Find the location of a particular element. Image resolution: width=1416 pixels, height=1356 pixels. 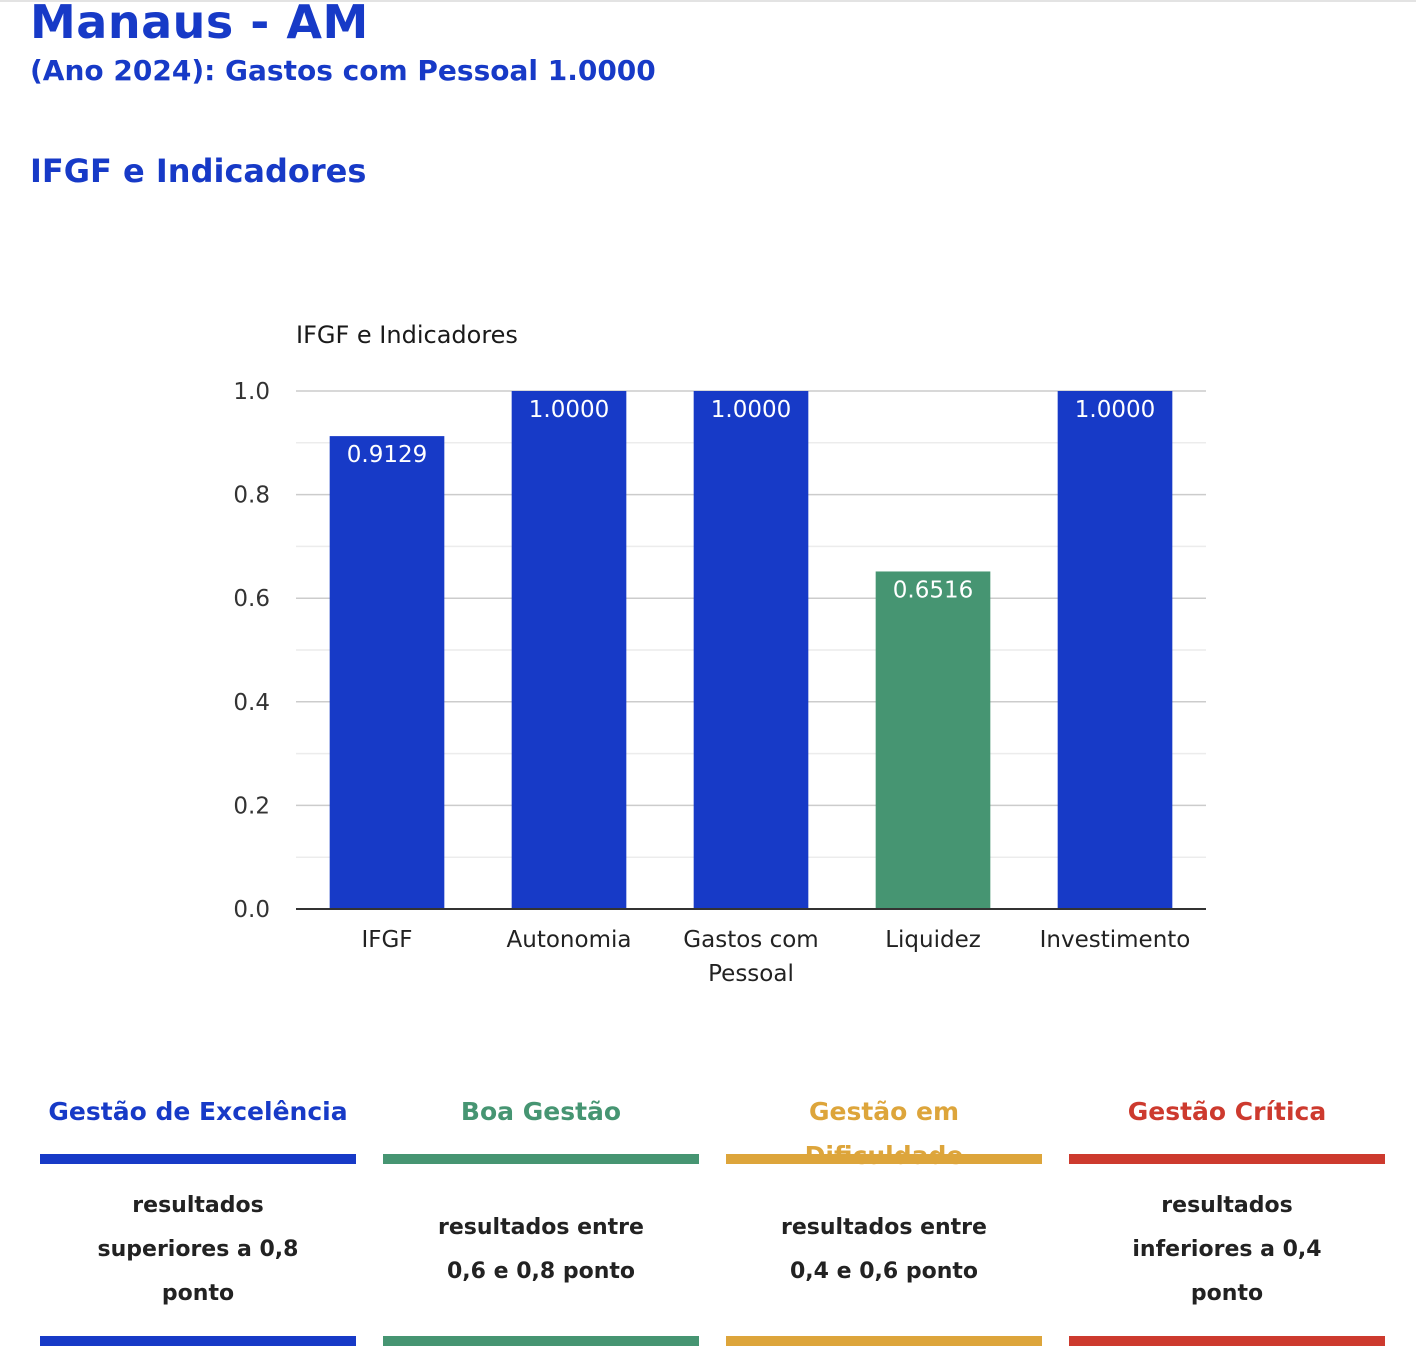

legend-description: resultados inferiores a 0,4 ponto is located at coordinates (1227, 1249).